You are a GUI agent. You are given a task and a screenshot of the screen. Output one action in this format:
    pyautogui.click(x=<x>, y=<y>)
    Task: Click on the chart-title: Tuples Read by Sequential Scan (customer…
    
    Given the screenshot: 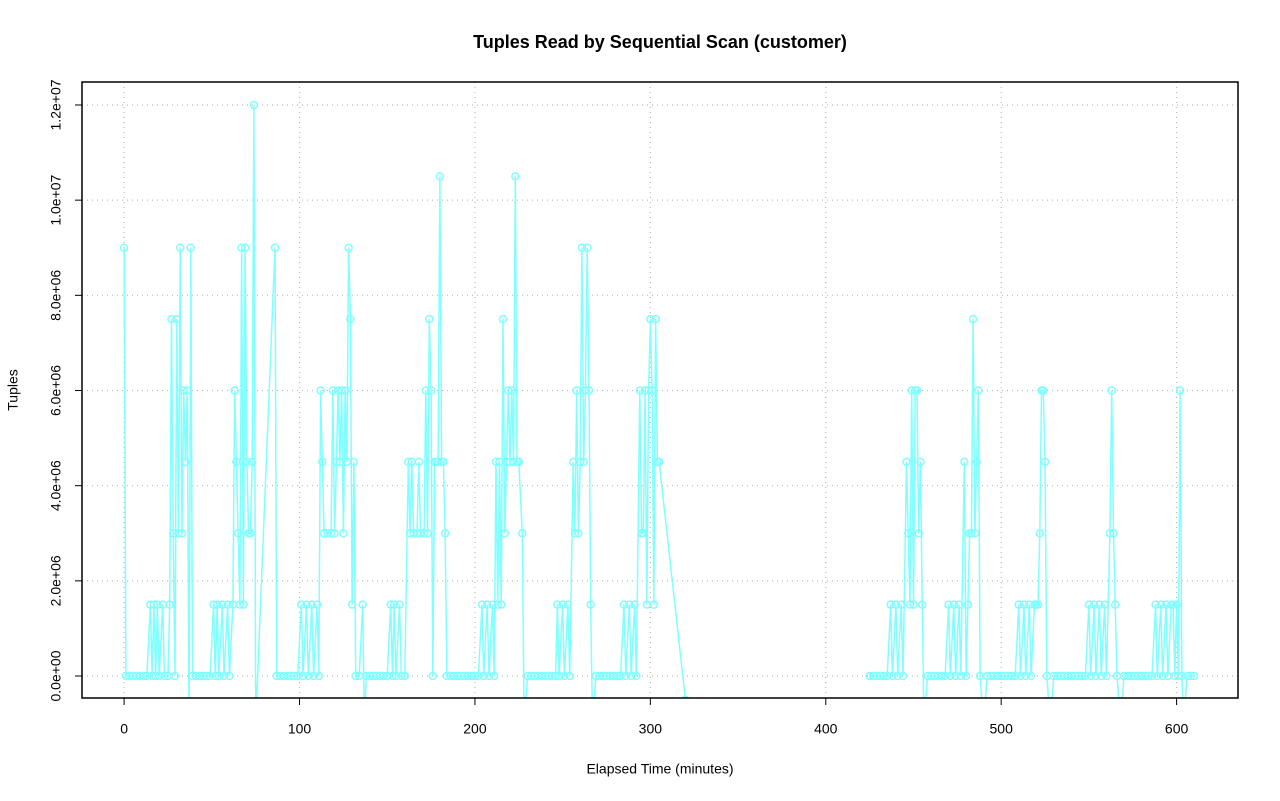 What is the action you would take?
    pyautogui.click(x=660, y=42)
    